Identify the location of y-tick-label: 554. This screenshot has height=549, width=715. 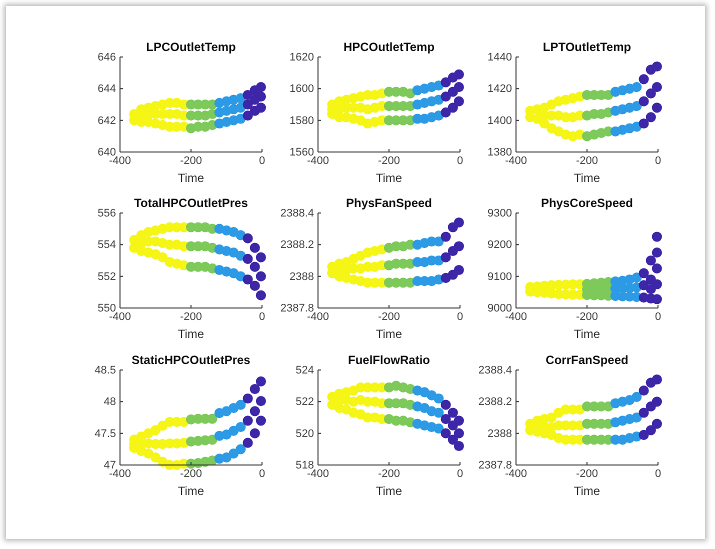
(107, 245).